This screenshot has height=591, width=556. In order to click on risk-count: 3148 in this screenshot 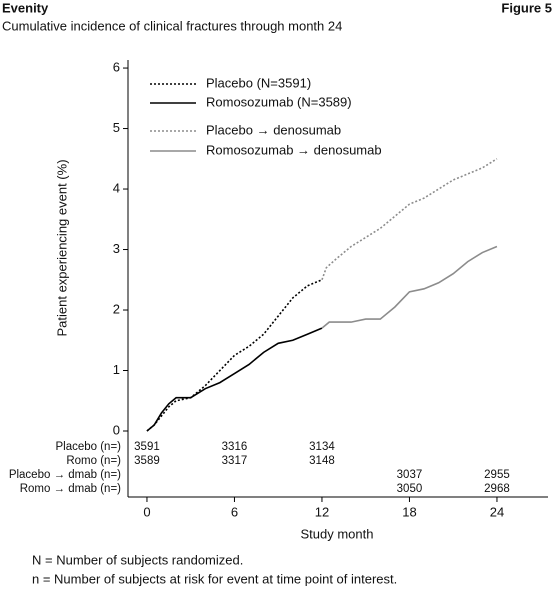, I will do `click(322, 461)`.